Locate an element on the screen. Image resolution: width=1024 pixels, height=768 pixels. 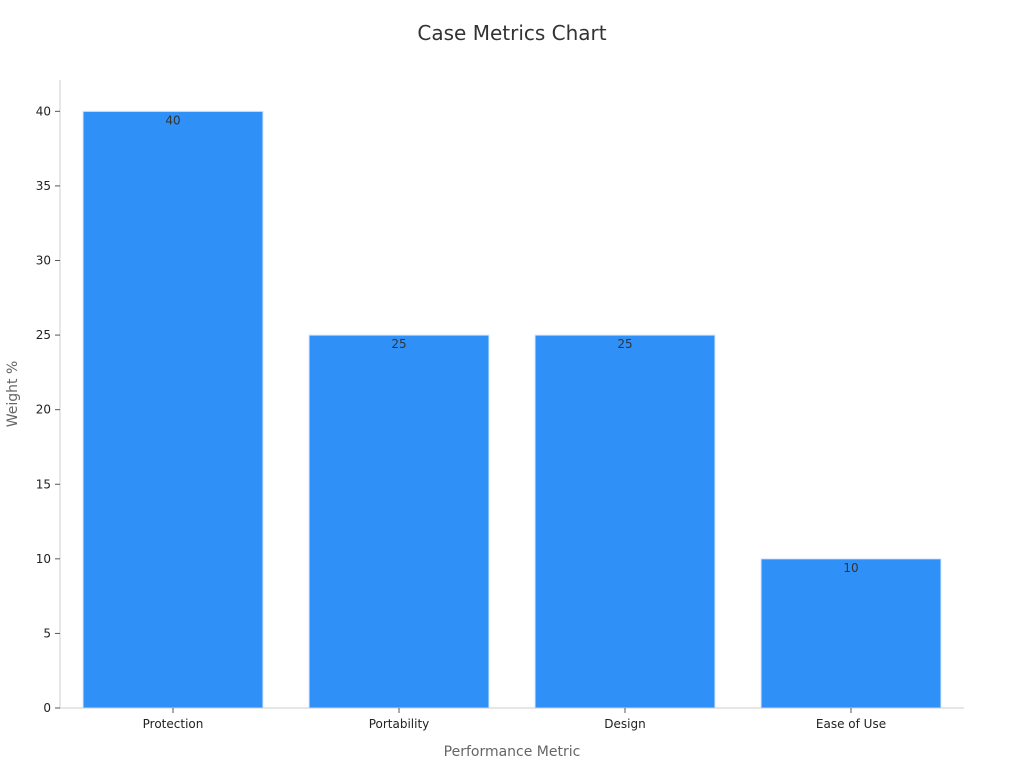
y-ticks-layer: 0 5 10 15 20 25 30 35 40 is located at coordinates (48, 409).